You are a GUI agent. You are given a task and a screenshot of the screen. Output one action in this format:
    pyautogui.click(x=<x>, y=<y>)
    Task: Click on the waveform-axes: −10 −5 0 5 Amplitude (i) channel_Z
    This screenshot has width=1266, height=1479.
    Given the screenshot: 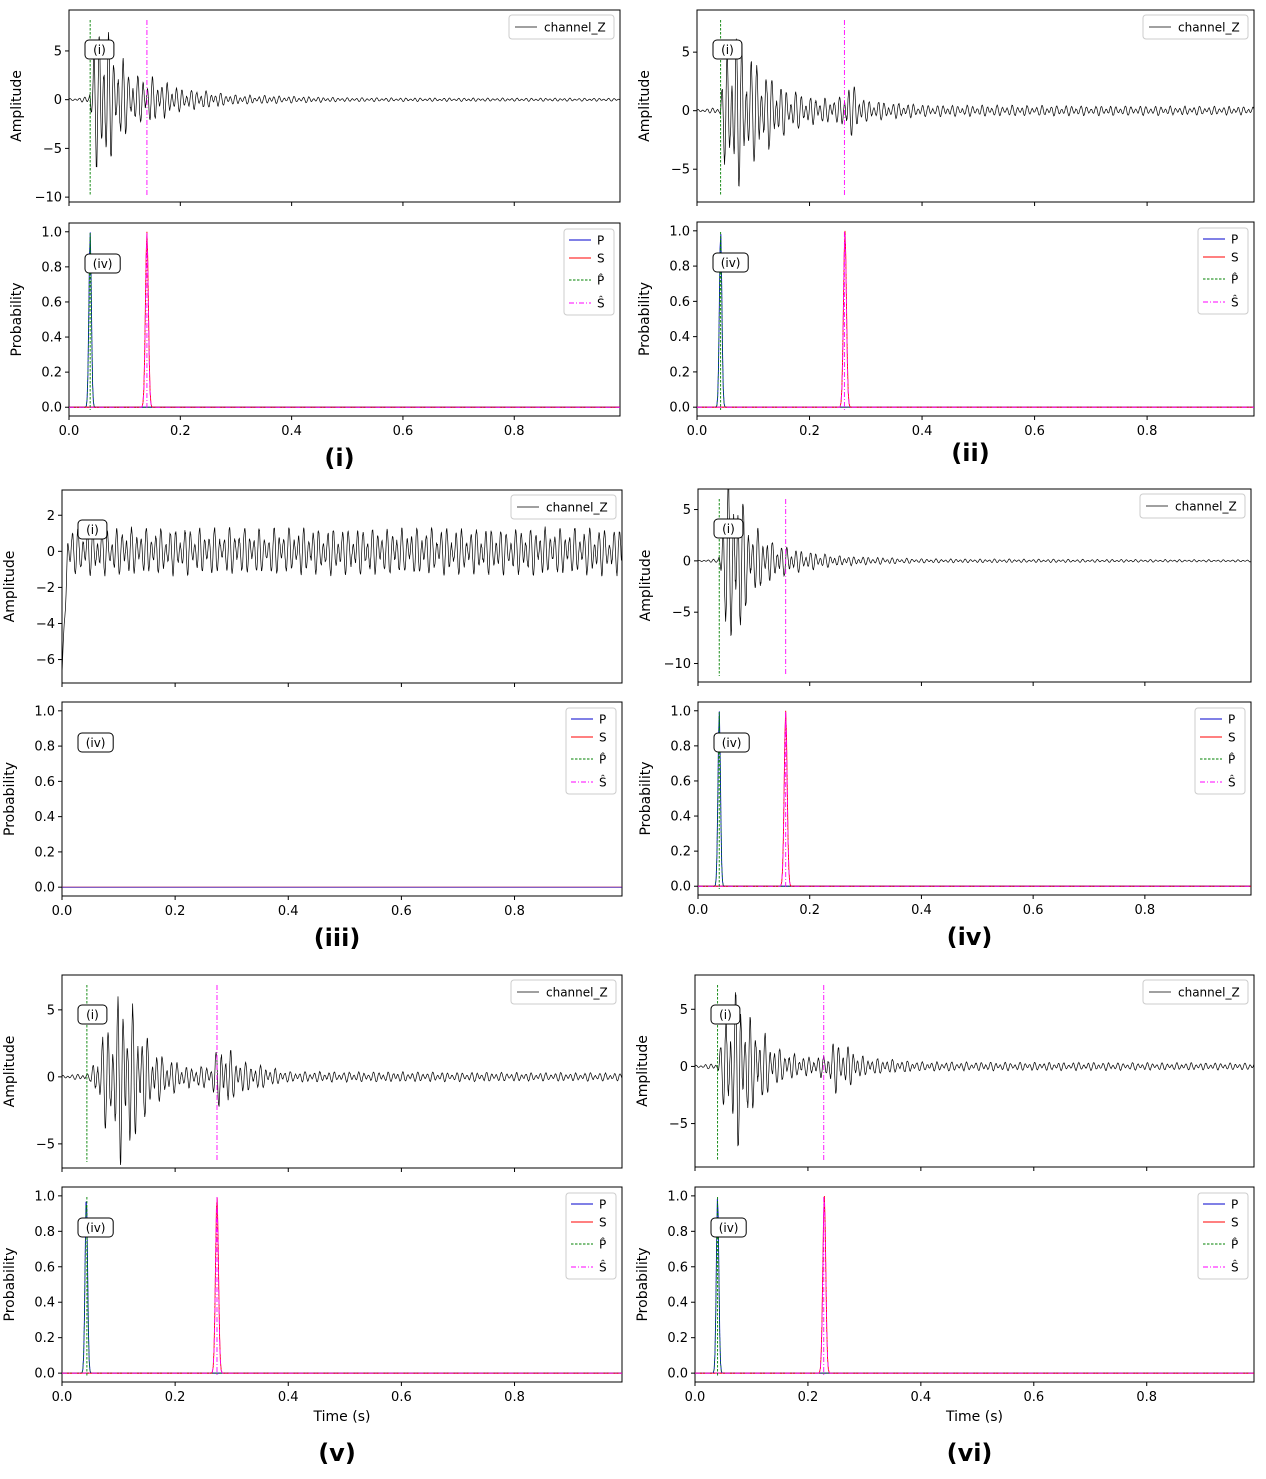 What is the action you would take?
    pyautogui.click(x=315, y=107)
    